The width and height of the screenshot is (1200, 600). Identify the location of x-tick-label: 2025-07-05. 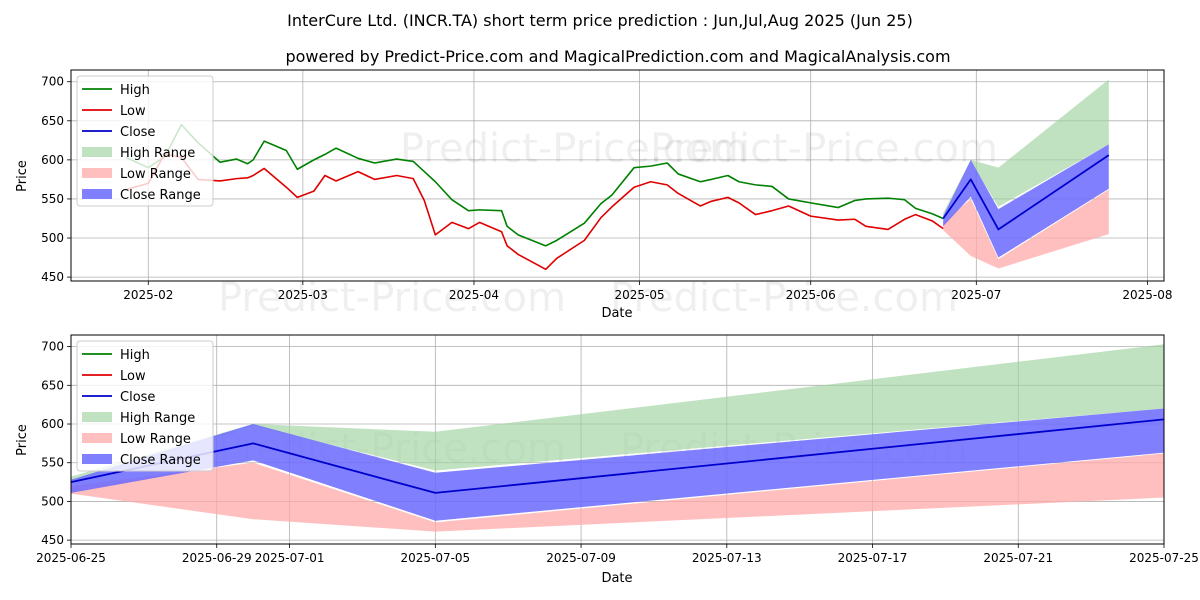
(435, 558).